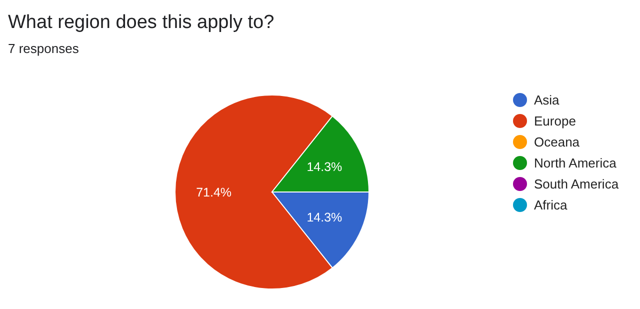  Describe the element at coordinates (576, 163) in the screenshot. I see `legend-label: North America` at that location.